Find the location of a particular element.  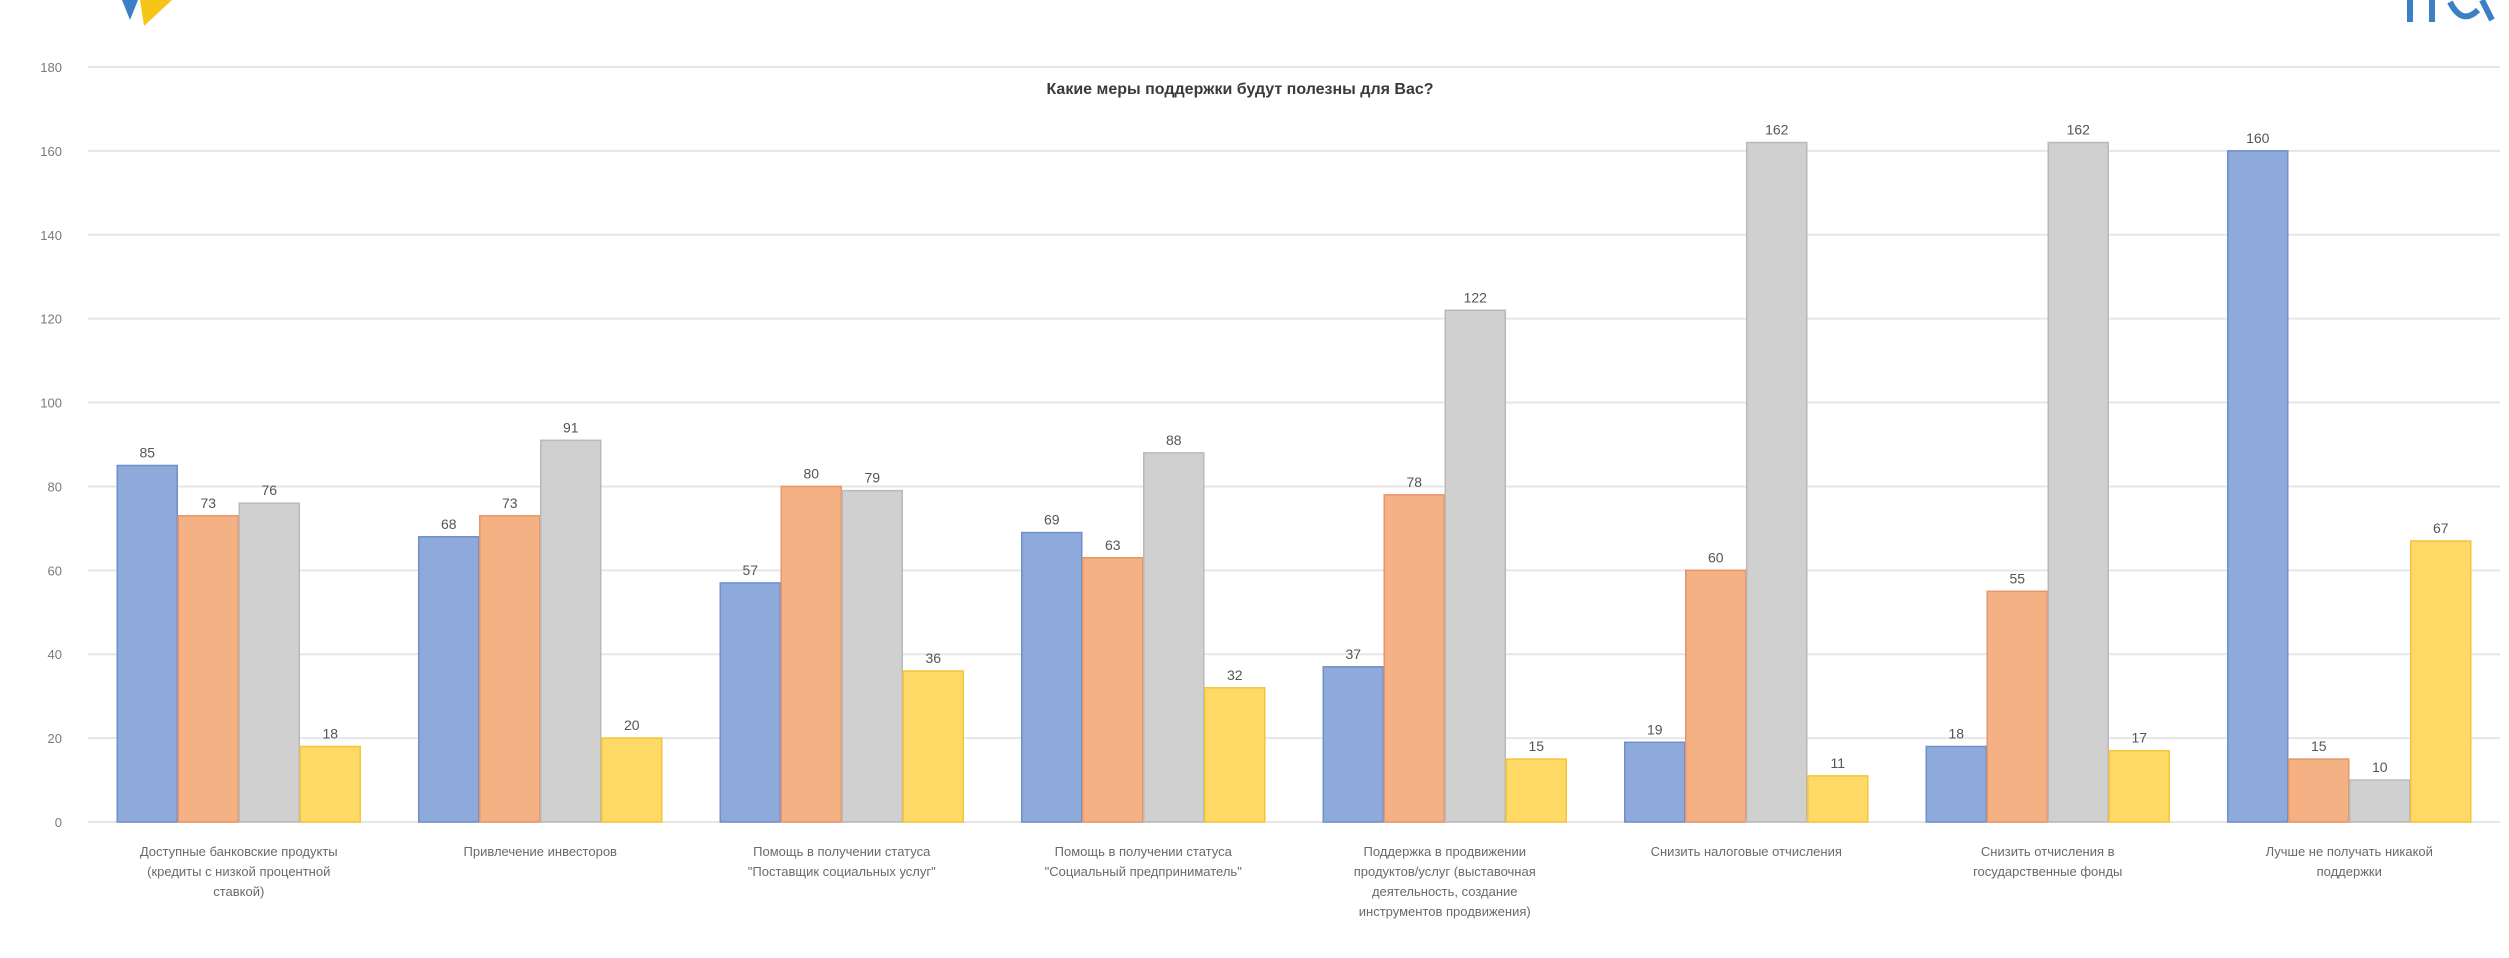

data-label: 76 is located at coordinates (269, 490).